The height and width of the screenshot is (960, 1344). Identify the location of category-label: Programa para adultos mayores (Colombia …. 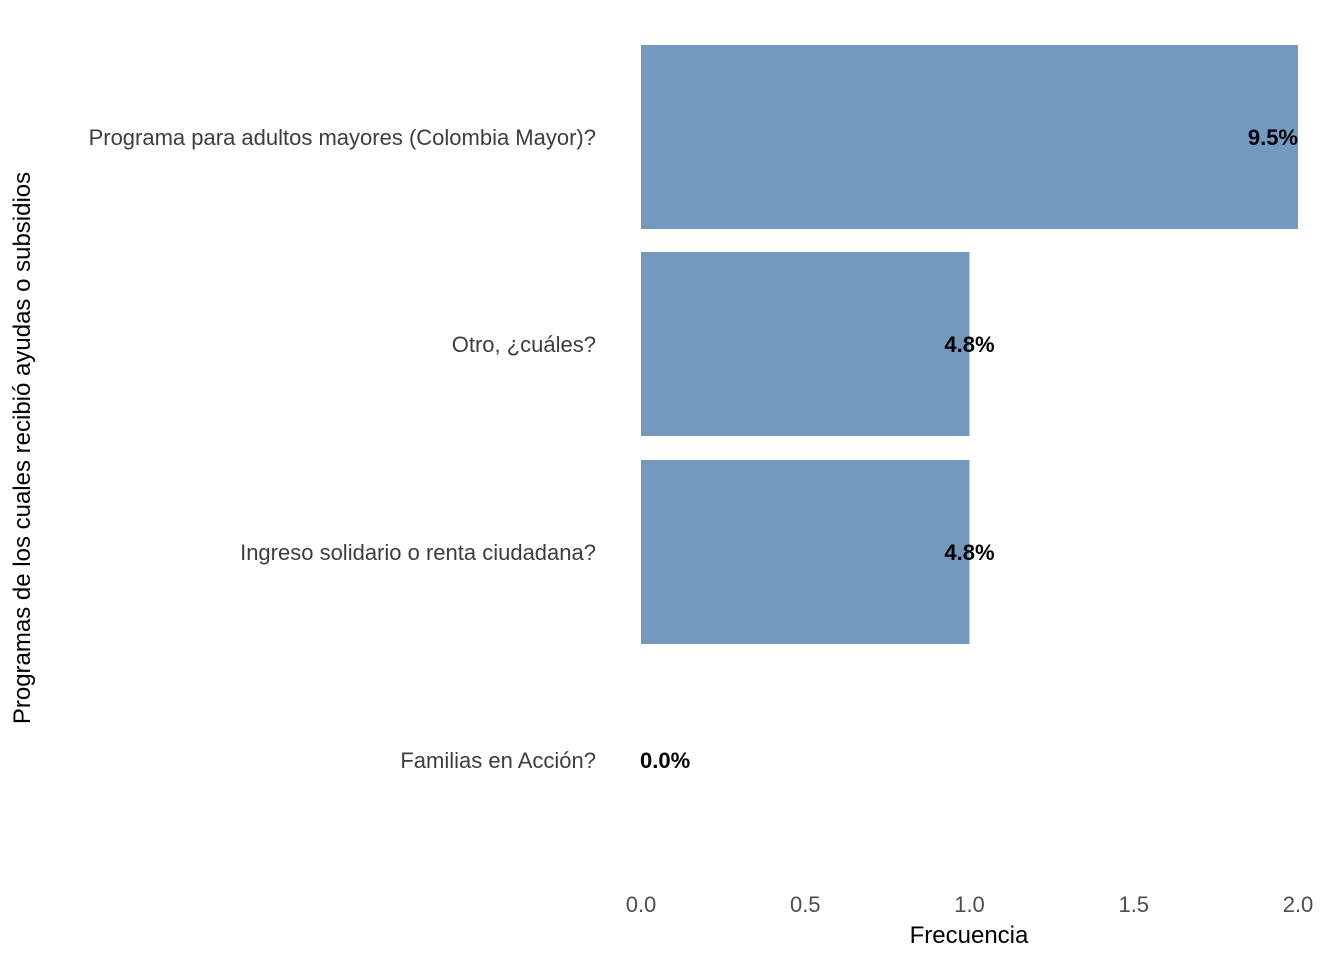
(342, 137).